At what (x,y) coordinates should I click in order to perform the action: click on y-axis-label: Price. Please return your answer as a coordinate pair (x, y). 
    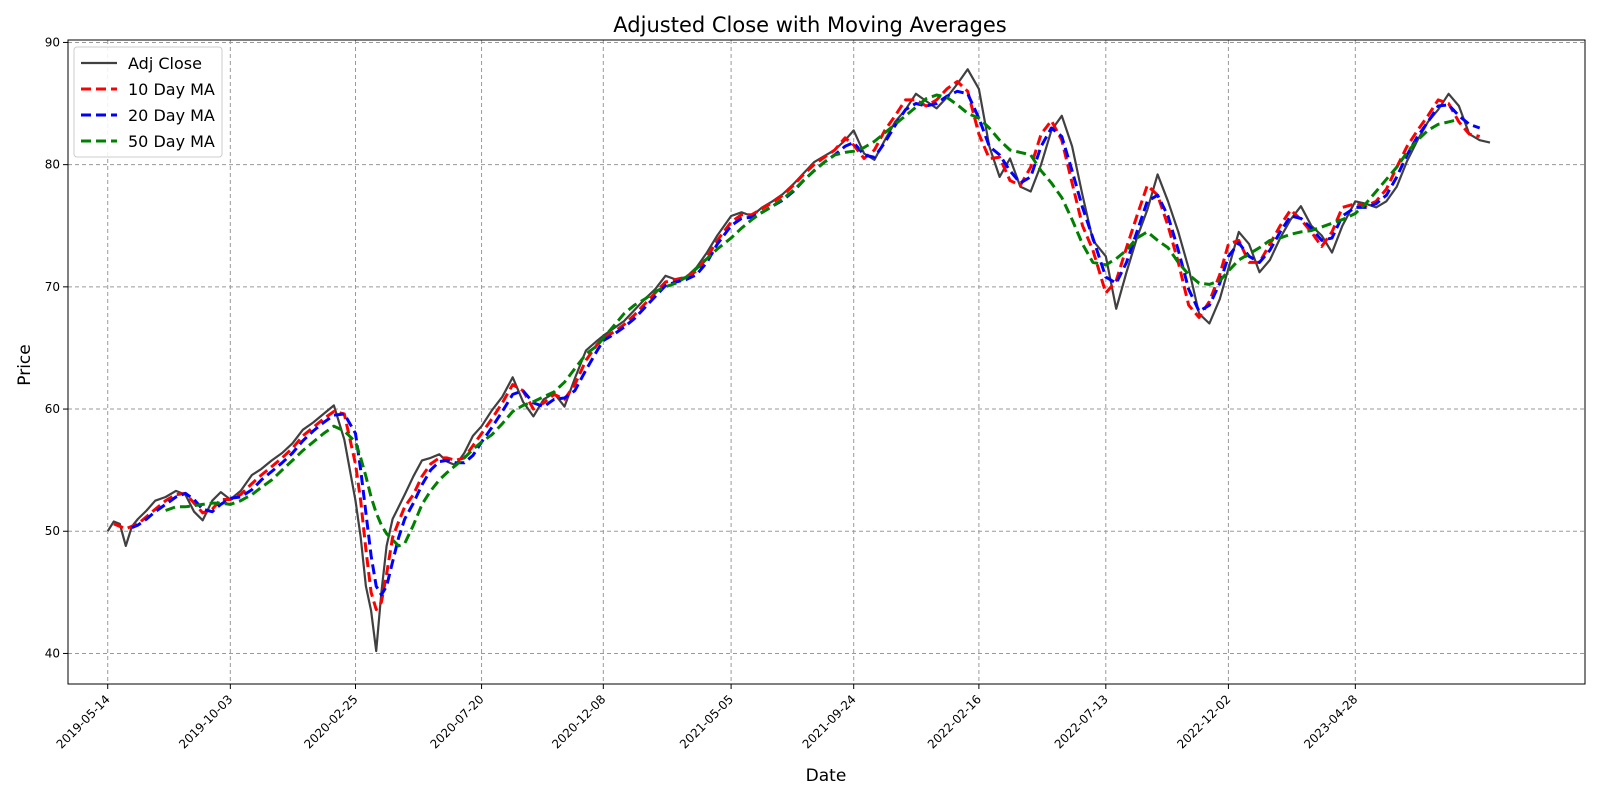
    Looking at the image, I should click on (25, 364).